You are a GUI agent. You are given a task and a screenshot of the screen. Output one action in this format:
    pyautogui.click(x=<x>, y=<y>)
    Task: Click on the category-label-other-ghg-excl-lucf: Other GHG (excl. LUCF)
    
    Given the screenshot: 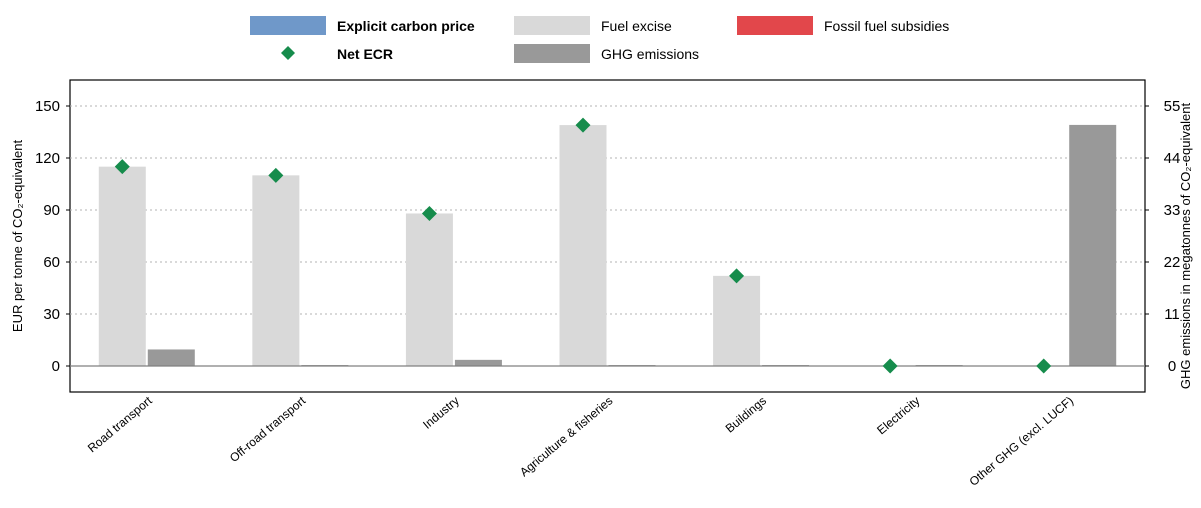 What is the action you would take?
    pyautogui.click(x=1022, y=441)
    